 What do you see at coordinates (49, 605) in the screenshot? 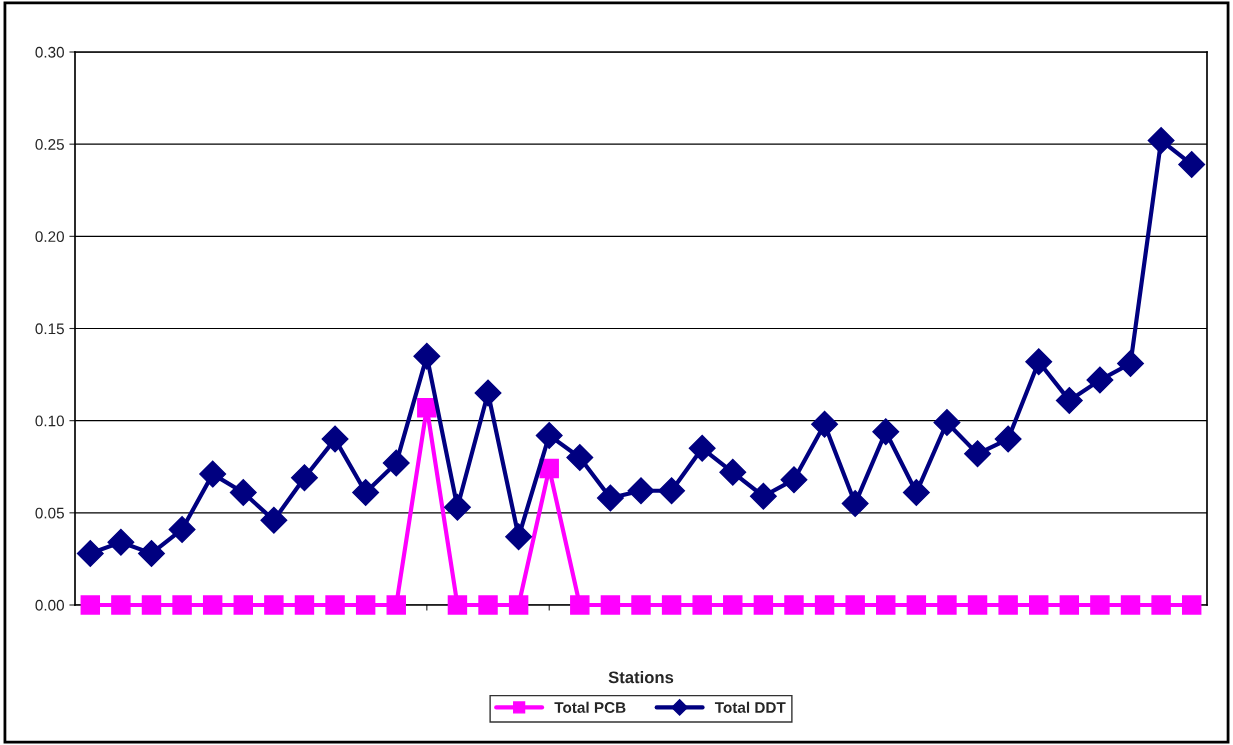
I see `y-tick-label: 0.00` at bounding box center [49, 605].